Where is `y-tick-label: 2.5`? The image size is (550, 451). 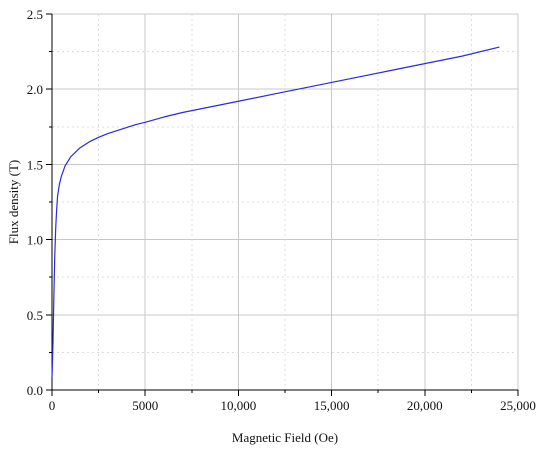
y-tick-label: 2.5 is located at coordinates (35, 14).